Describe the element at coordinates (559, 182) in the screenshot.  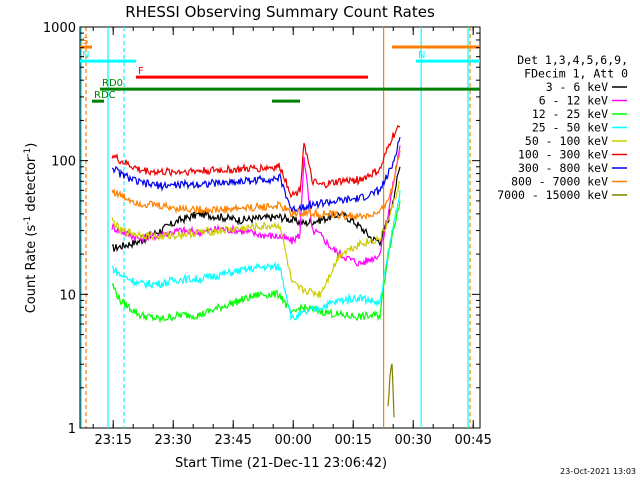
I see `legend-entry-7: 800 - 7000 keV` at that location.